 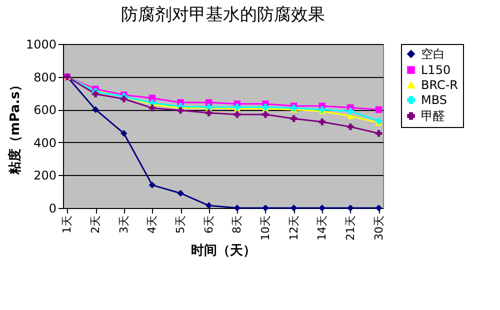 I want to click on x-tick-label: 14天, so click(x=322, y=228).